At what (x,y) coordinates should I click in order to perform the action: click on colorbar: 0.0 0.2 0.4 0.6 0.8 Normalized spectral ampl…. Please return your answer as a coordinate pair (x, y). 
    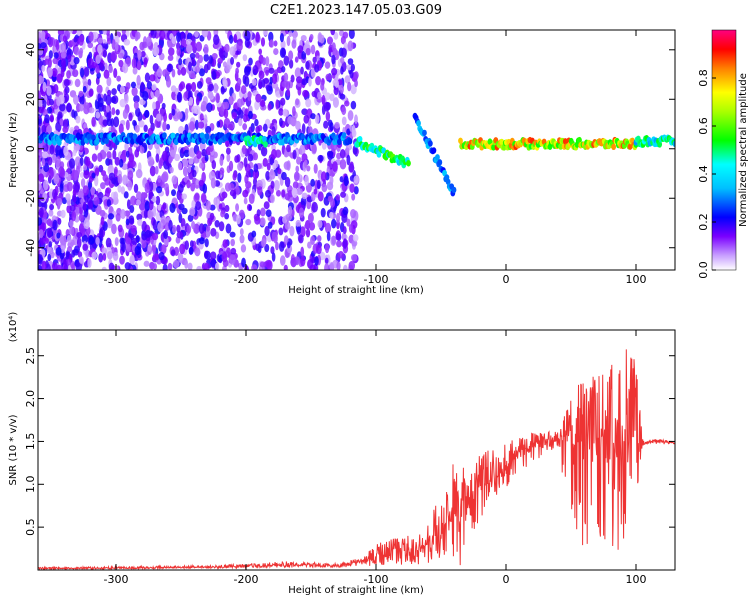
    Looking at the image, I should click on (723, 154).